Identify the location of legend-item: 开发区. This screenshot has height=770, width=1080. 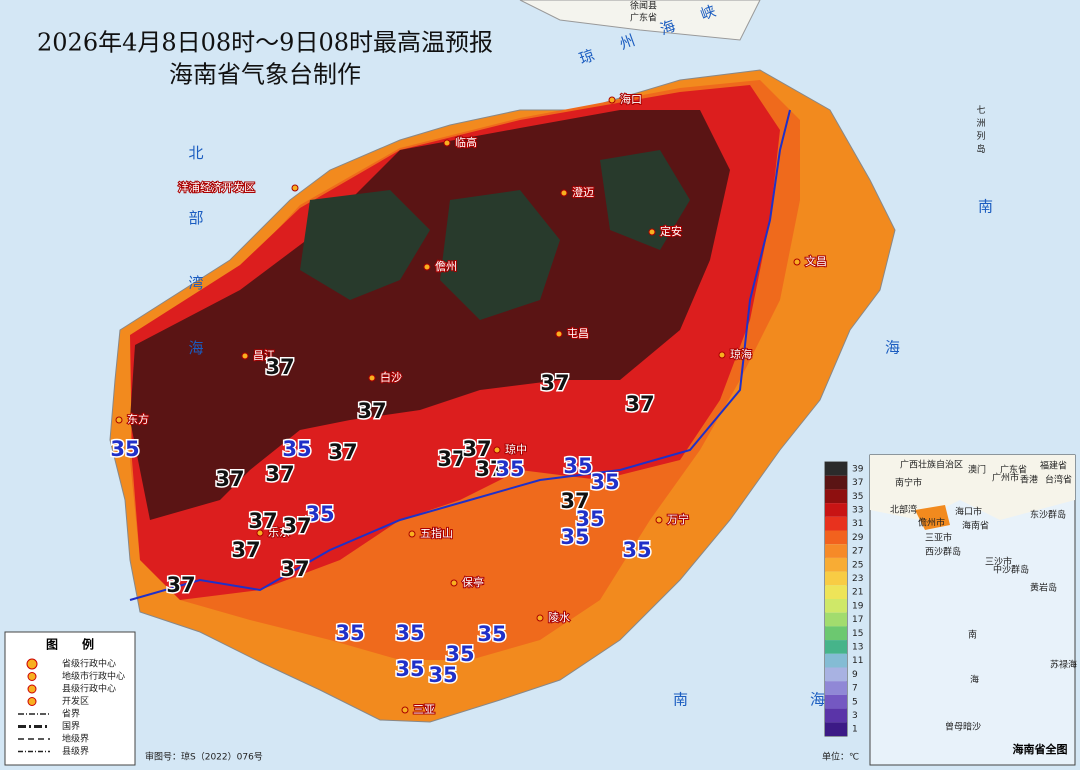
(75, 701).